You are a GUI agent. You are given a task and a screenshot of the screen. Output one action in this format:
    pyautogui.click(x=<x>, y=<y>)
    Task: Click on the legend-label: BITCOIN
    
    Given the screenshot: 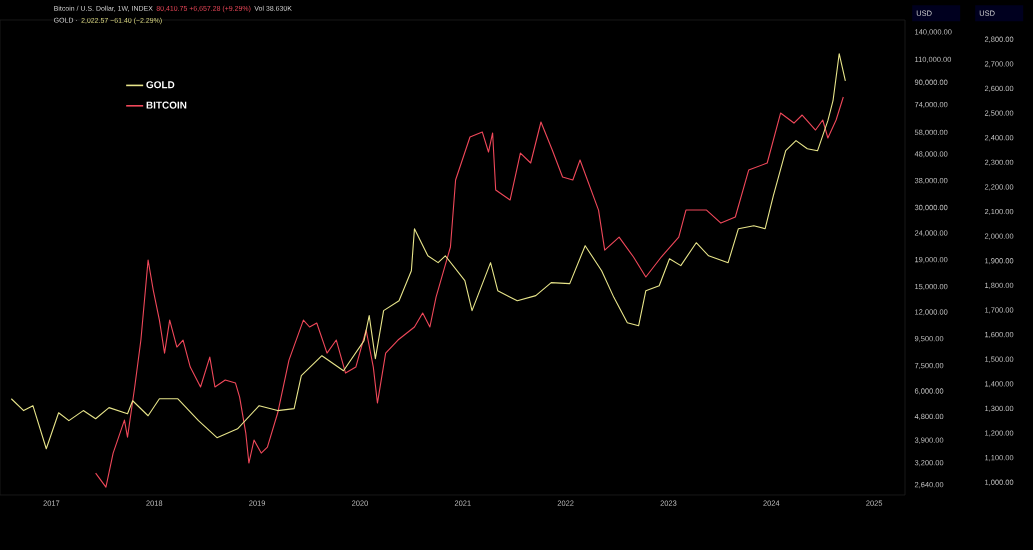 What is the action you would take?
    pyautogui.click(x=166, y=105)
    